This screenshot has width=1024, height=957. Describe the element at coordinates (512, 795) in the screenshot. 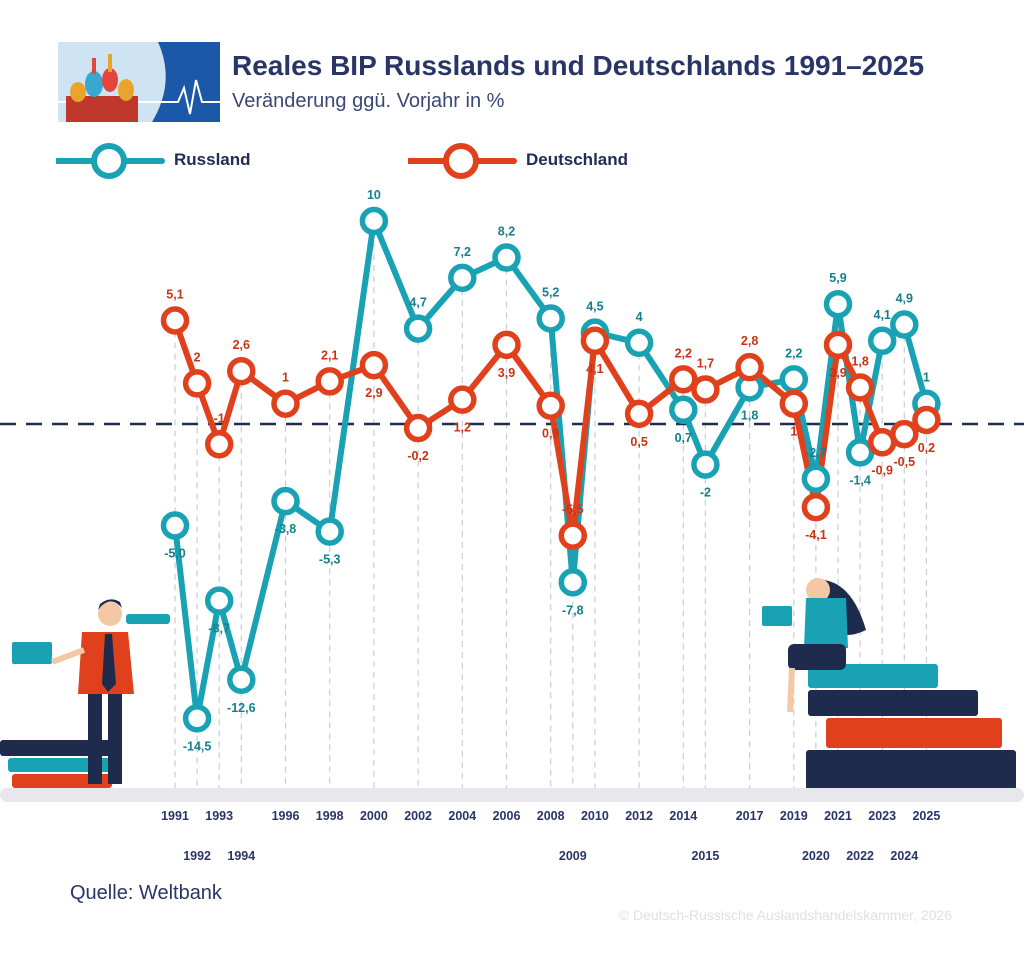

I see `ground-bar` at that location.